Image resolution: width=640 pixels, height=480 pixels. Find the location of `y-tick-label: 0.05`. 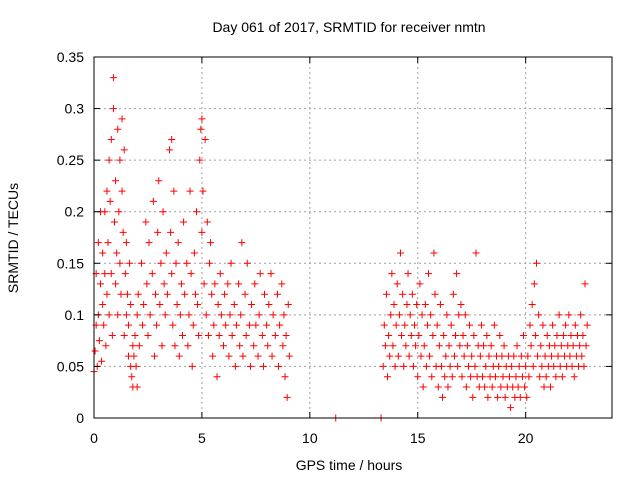

y-tick-label: 0.05 is located at coordinates (70, 366).